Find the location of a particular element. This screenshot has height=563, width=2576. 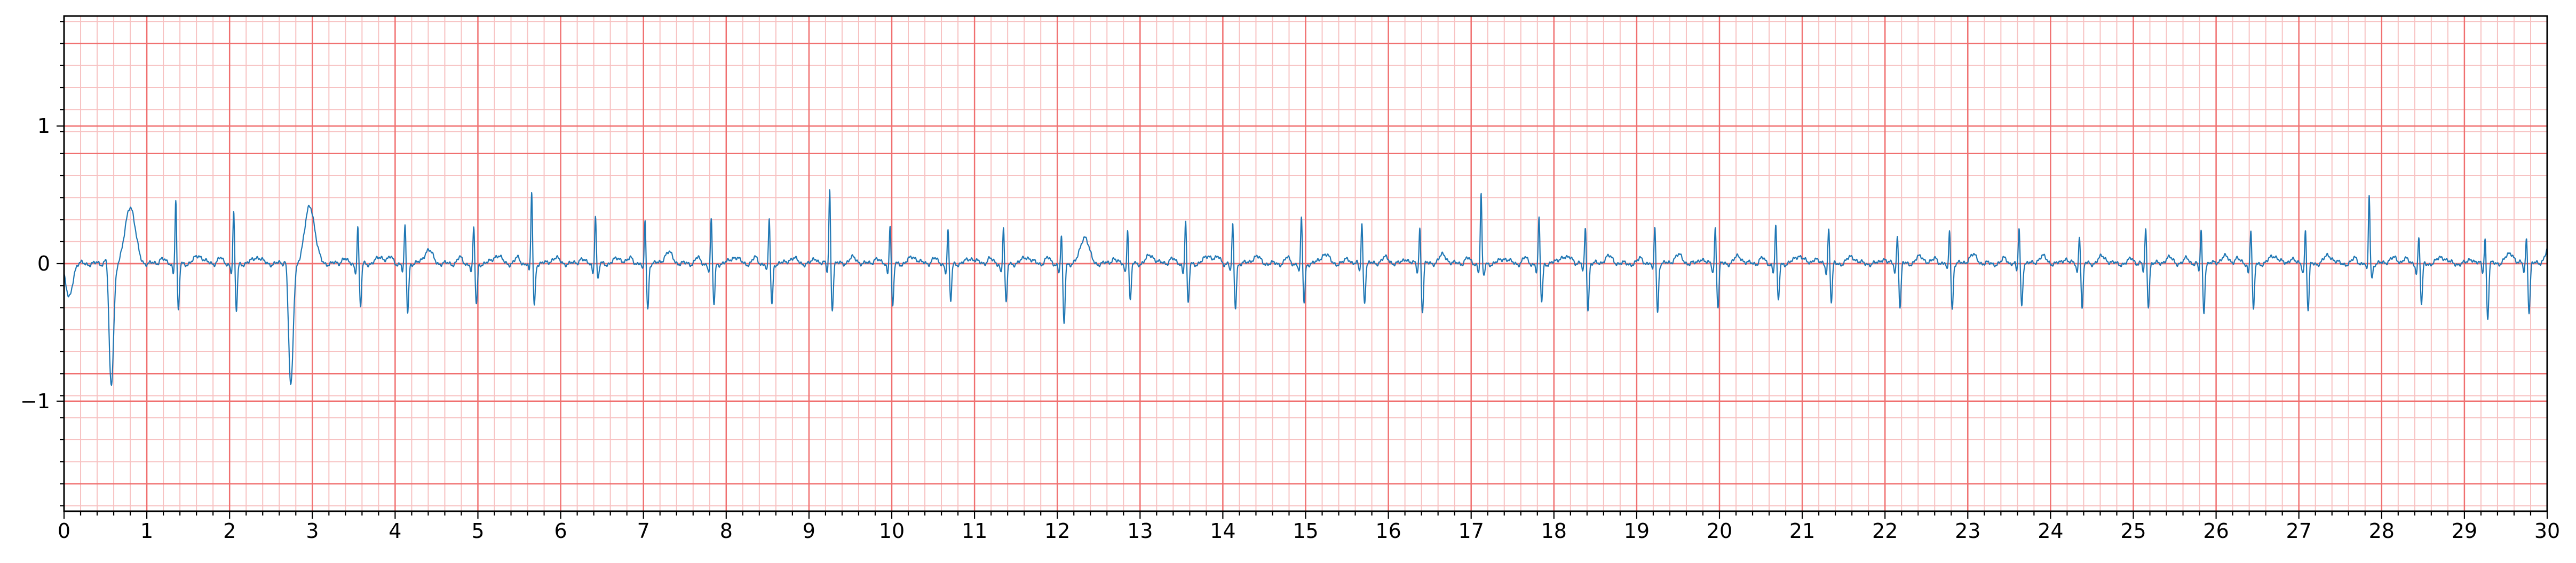

x-tick-label: 8 is located at coordinates (727, 531).